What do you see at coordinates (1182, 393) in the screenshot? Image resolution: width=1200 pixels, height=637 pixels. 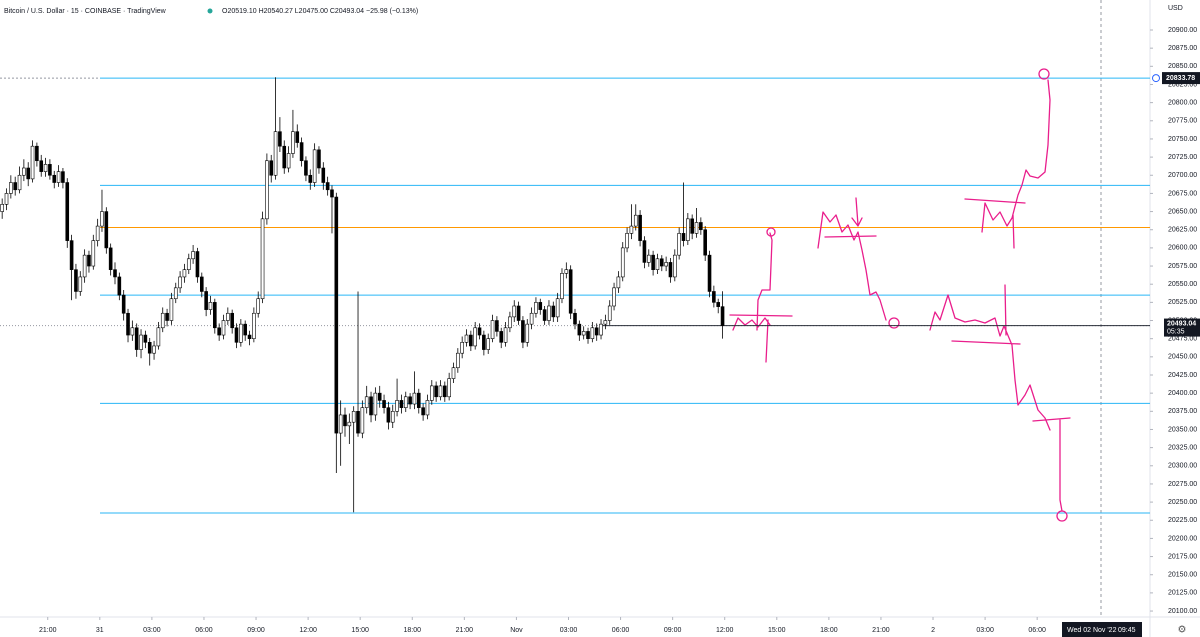 I see `y-tick-label: 20400.00` at bounding box center [1182, 393].